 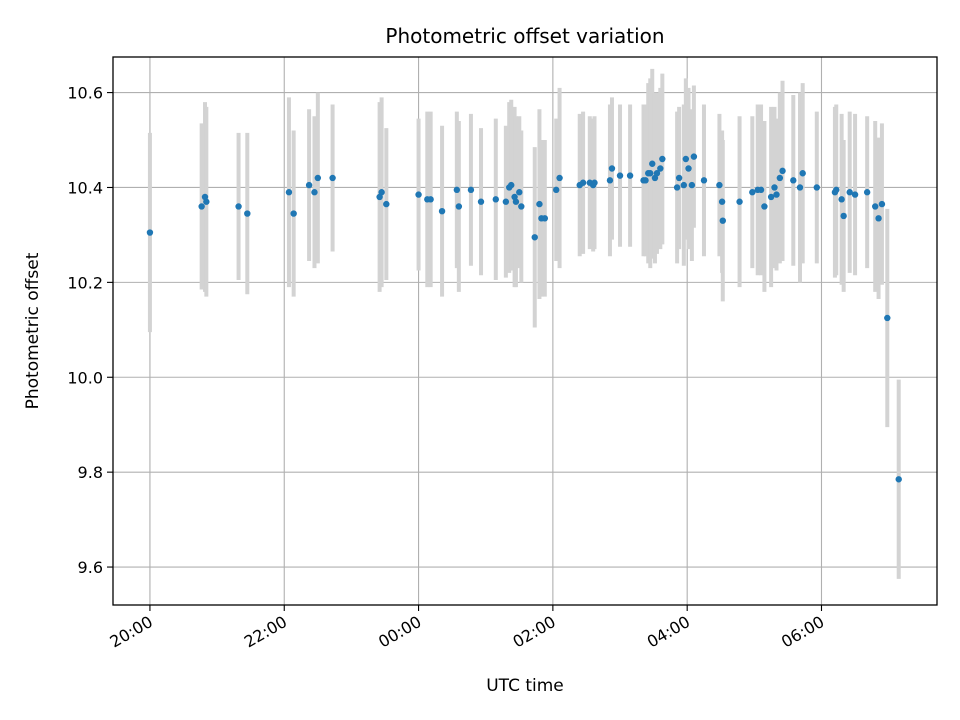 I want to click on y-tick-label: 10.0, so click(x=85, y=377).